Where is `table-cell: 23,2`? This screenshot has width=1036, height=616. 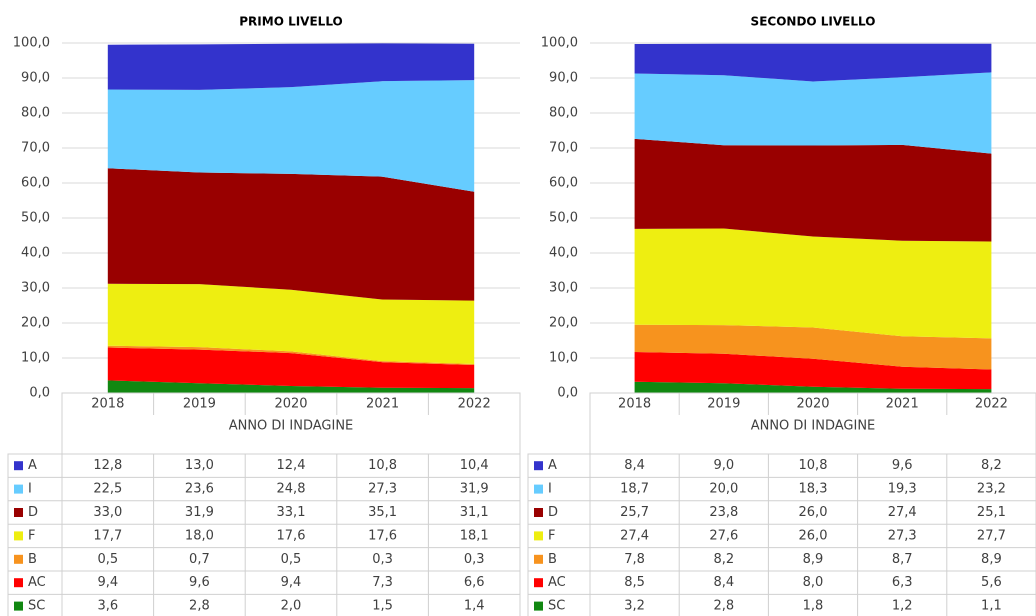 table-cell: 23,2 is located at coordinates (991, 489).